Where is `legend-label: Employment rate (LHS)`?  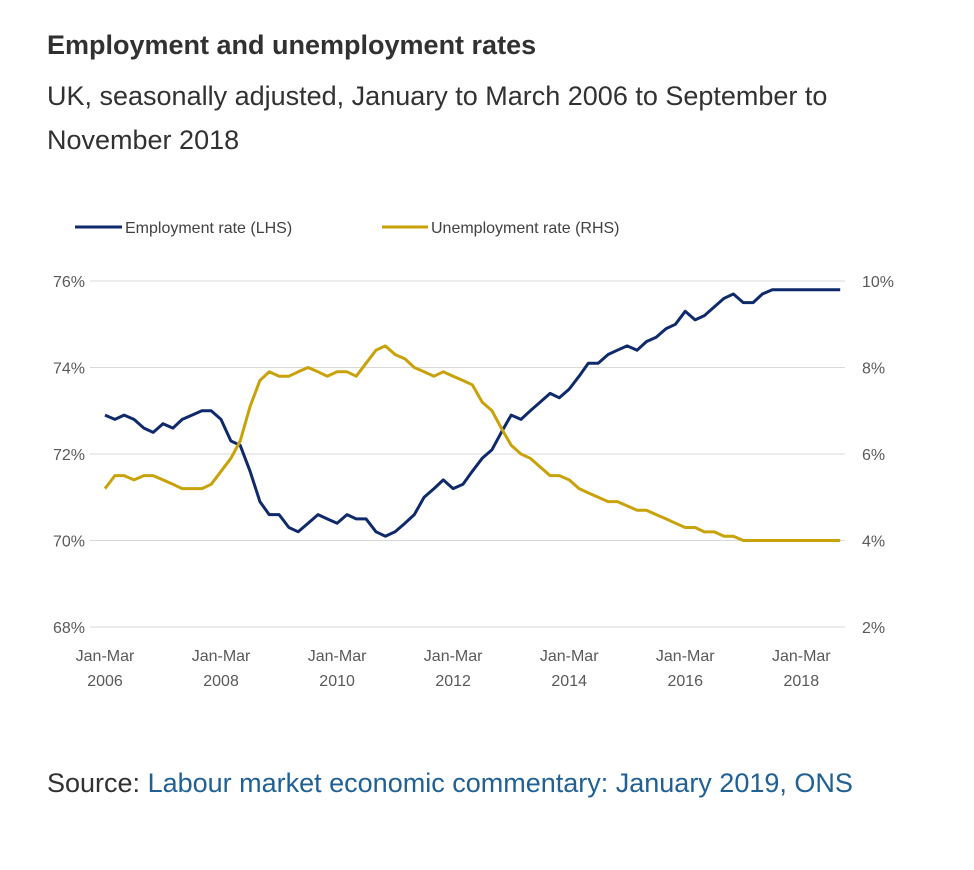 legend-label: Employment rate (LHS) is located at coordinates (208, 228).